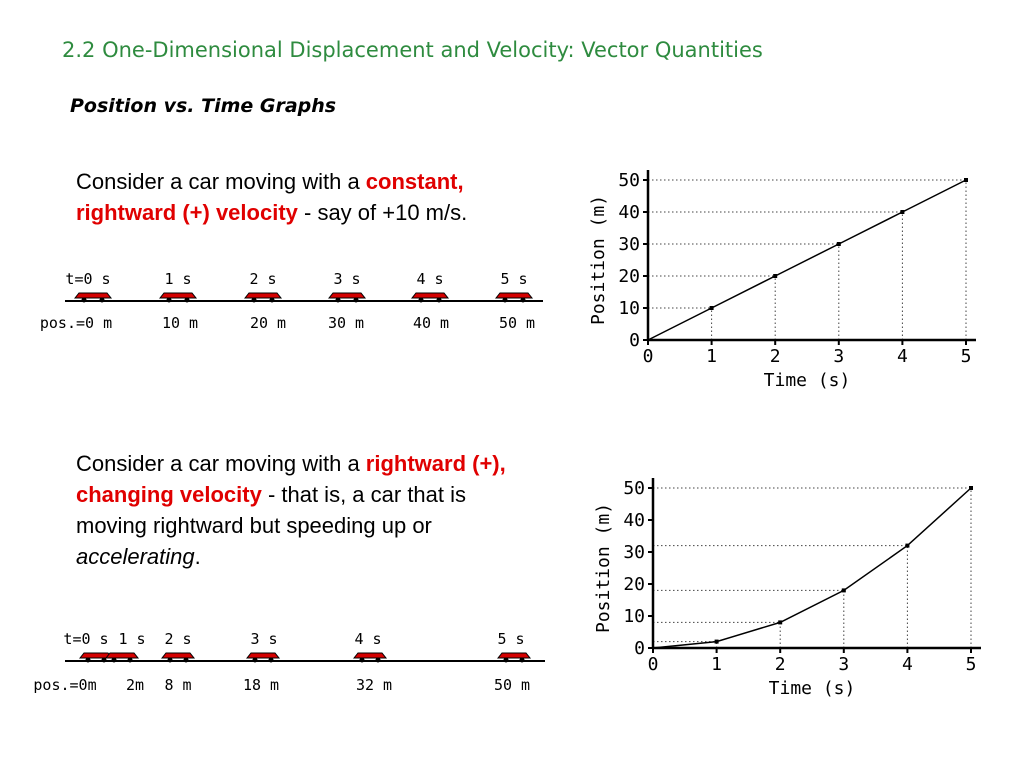  Describe the element at coordinates (180, 323) in the screenshot. I see `position-label: 10 m` at that location.